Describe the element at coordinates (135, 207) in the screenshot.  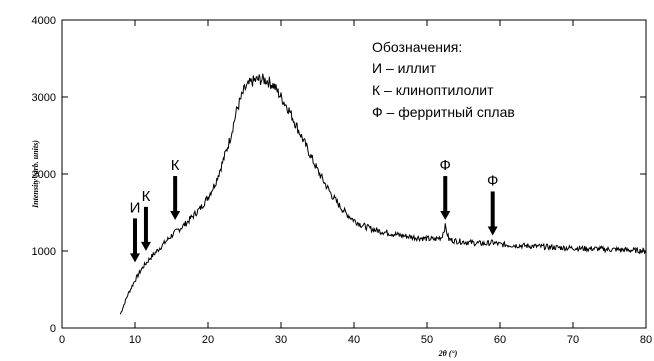
I see `peak-marker-label: И` at that location.